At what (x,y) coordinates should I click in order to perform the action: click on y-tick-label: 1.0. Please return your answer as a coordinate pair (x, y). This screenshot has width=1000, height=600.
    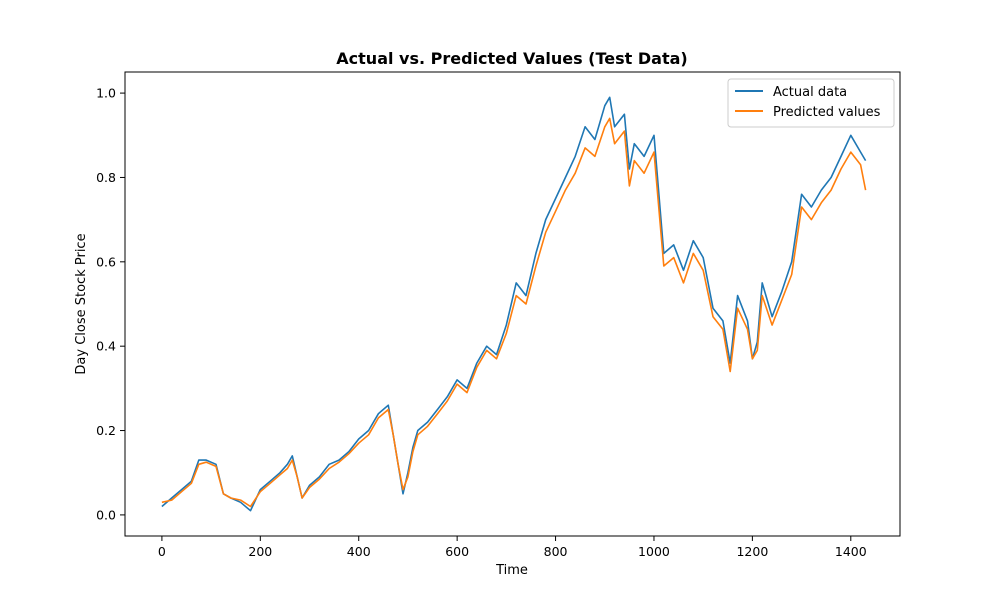
    Looking at the image, I should click on (106, 93).